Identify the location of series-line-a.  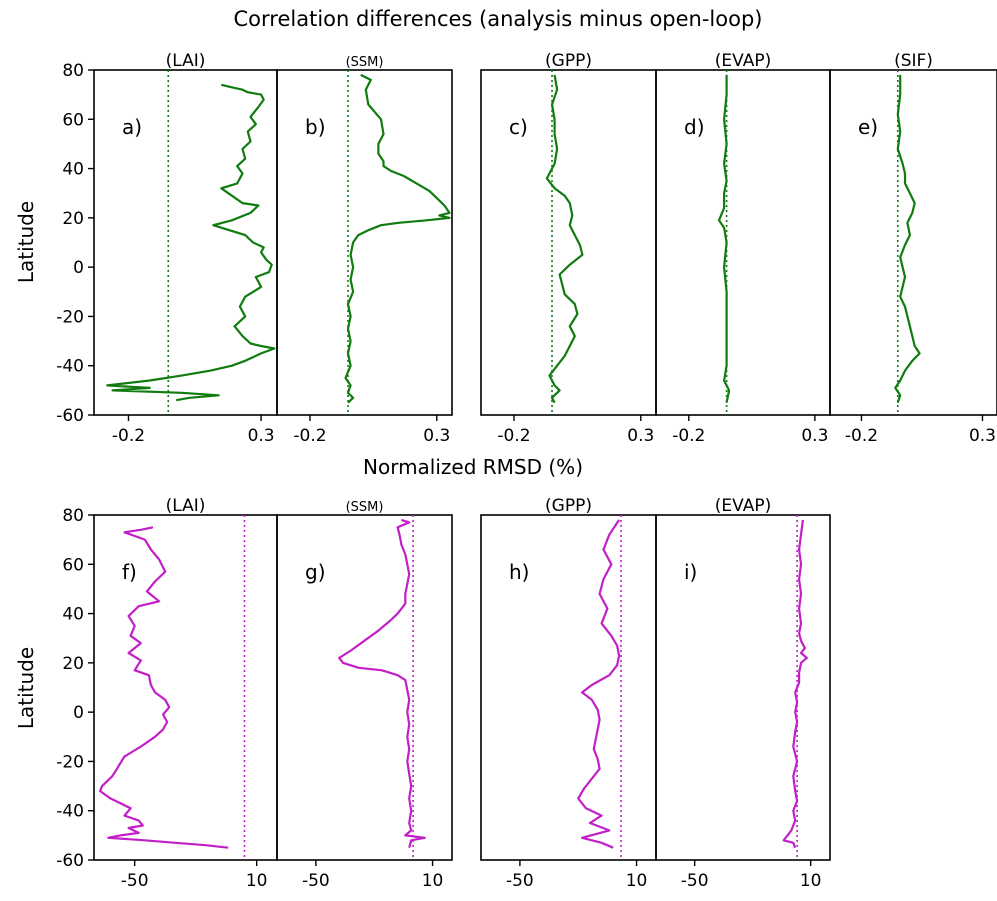
(191, 242).